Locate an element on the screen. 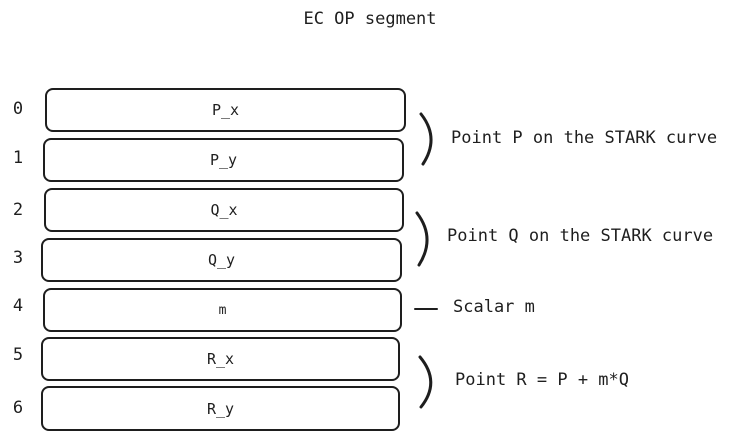  cell-label: Q_y is located at coordinates (221, 260).